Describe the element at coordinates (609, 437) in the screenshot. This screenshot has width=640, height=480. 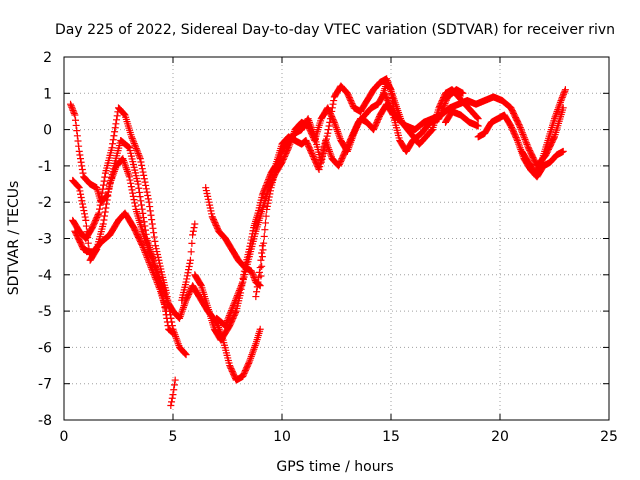
I see `x-tick-label: 25` at that location.